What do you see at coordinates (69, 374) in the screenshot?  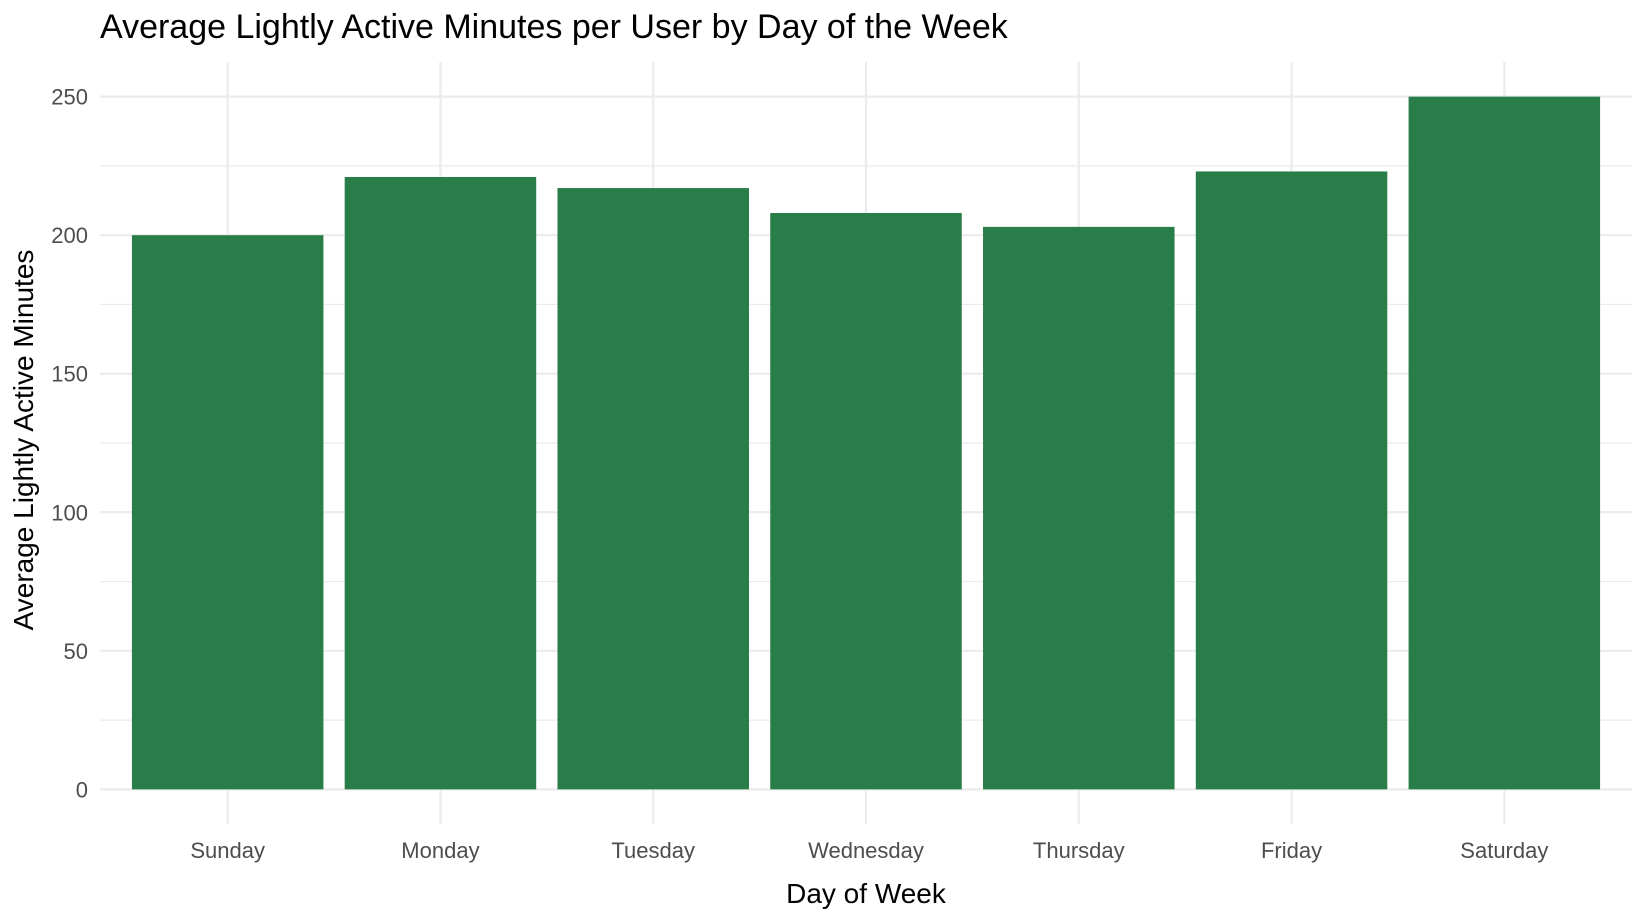 I see `y-tick-label: 150` at bounding box center [69, 374].